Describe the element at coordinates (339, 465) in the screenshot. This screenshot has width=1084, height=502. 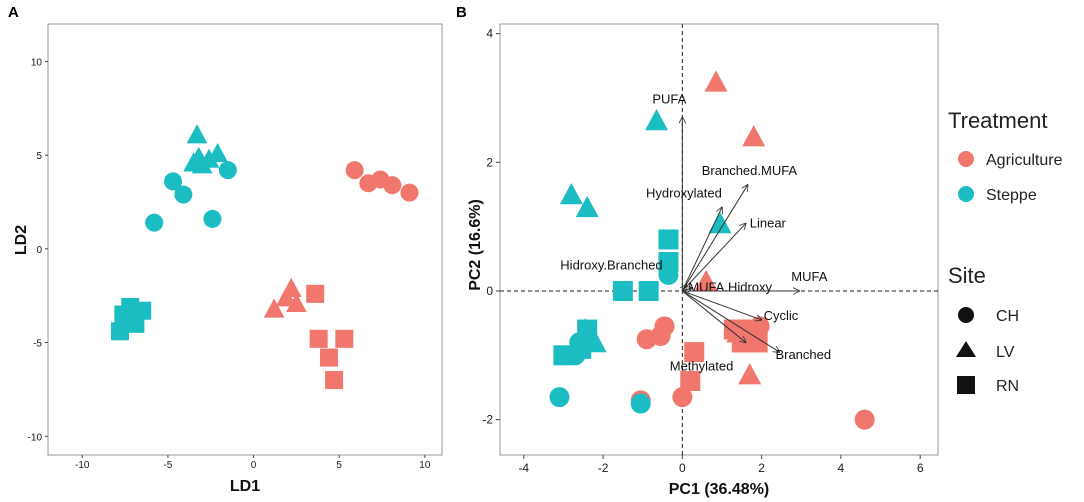
I see `x-tick-label: 5` at that location.